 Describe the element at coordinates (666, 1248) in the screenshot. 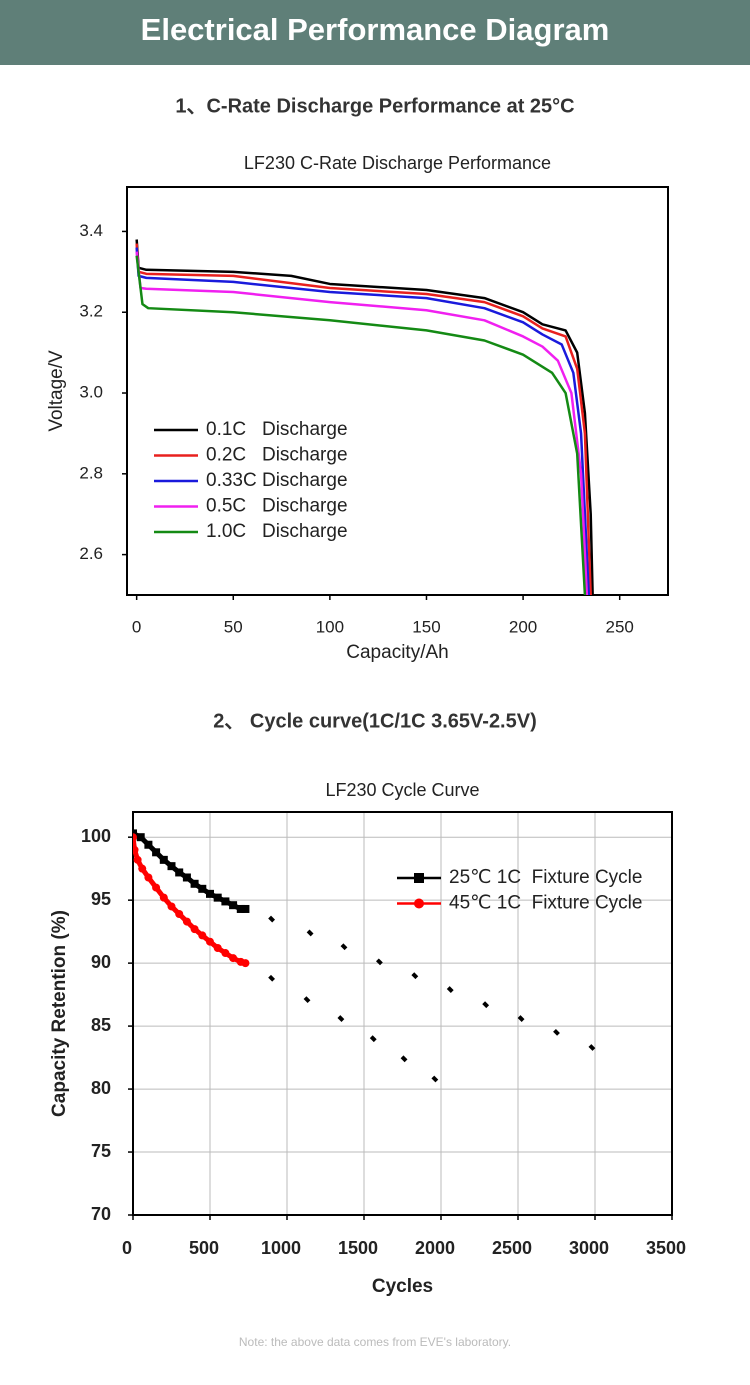

I see `x-tick-label: 3500` at that location.